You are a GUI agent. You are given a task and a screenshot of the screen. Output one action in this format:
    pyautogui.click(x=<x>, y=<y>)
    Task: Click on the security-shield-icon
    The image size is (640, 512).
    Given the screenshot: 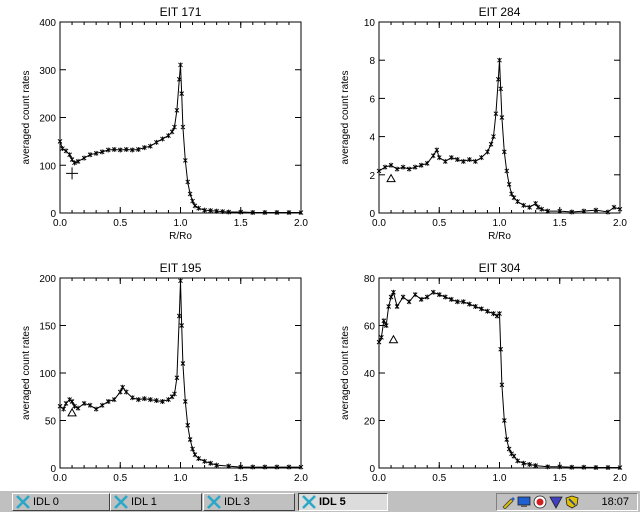 What is the action you would take?
    pyautogui.click(x=572, y=502)
    